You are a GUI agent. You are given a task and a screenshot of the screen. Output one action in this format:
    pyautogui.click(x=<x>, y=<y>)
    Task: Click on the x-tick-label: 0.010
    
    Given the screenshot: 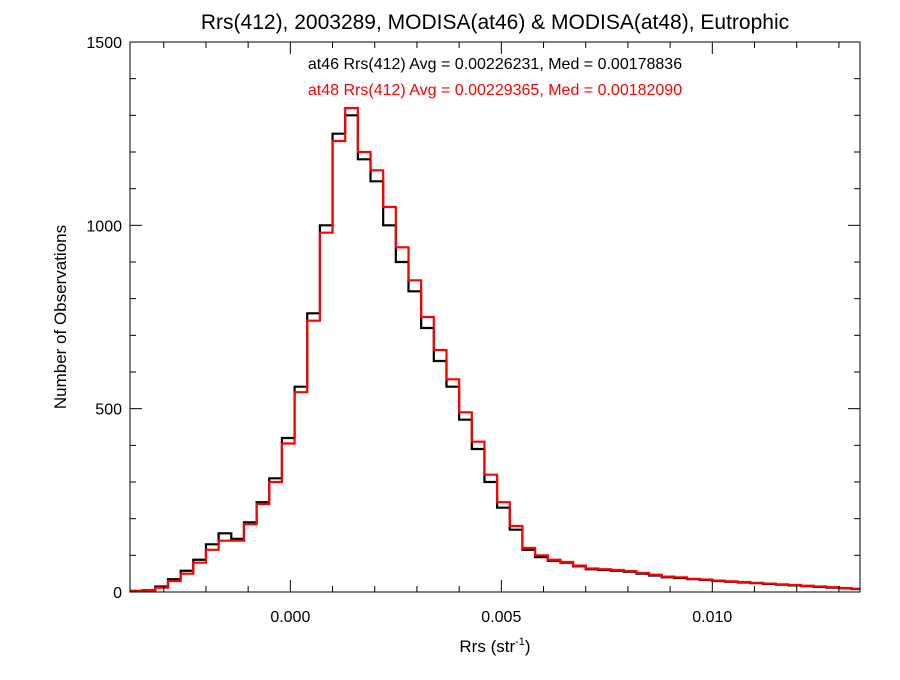 What is the action you would take?
    pyautogui.click(x=712, y=617)
    